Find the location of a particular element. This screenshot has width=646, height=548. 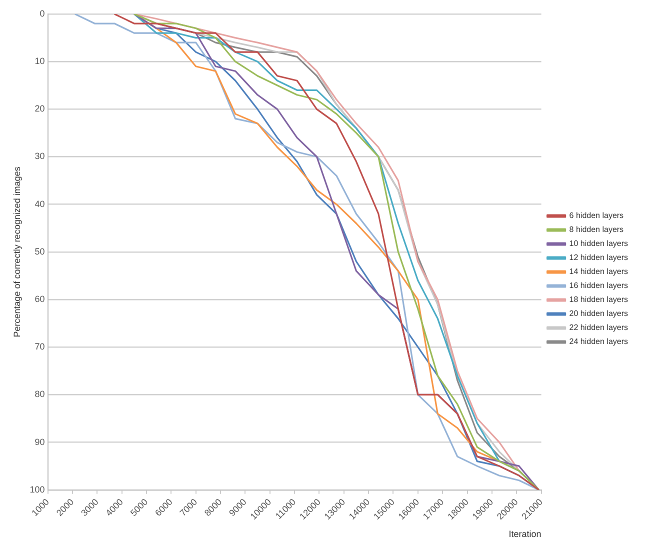

y-tick-label: 50 is located at coordinates (39, 251).